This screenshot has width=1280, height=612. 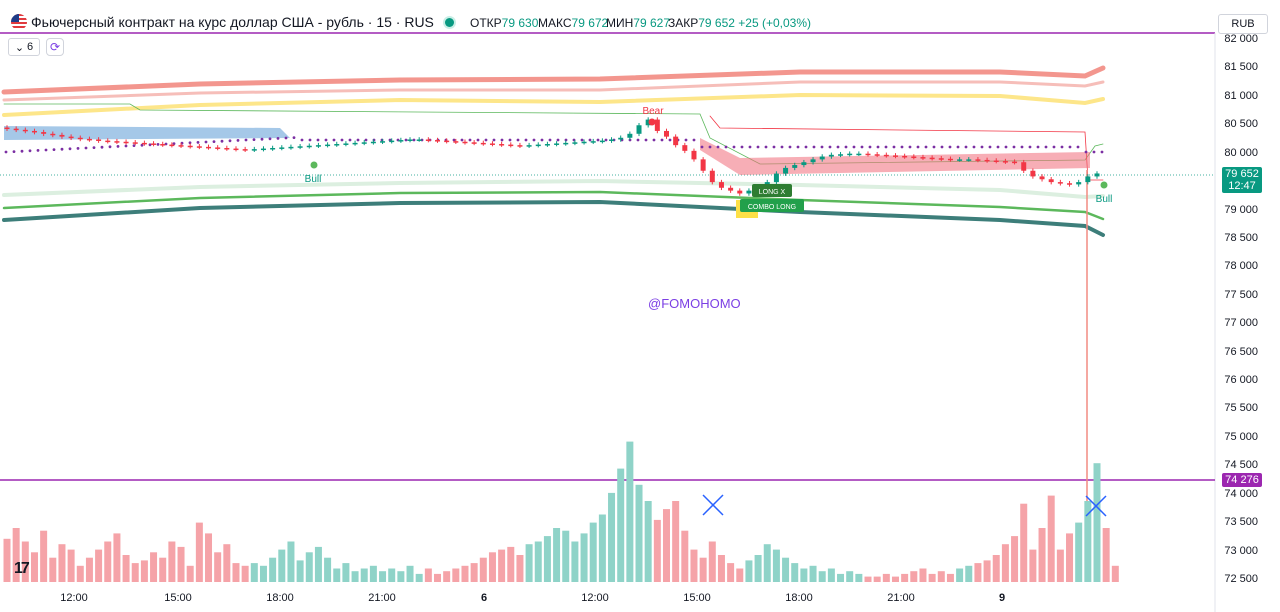 What do you see at coordinates (772, 190) in the screenshot?
I see `long-x-badge` at bounding box center [772, 190].